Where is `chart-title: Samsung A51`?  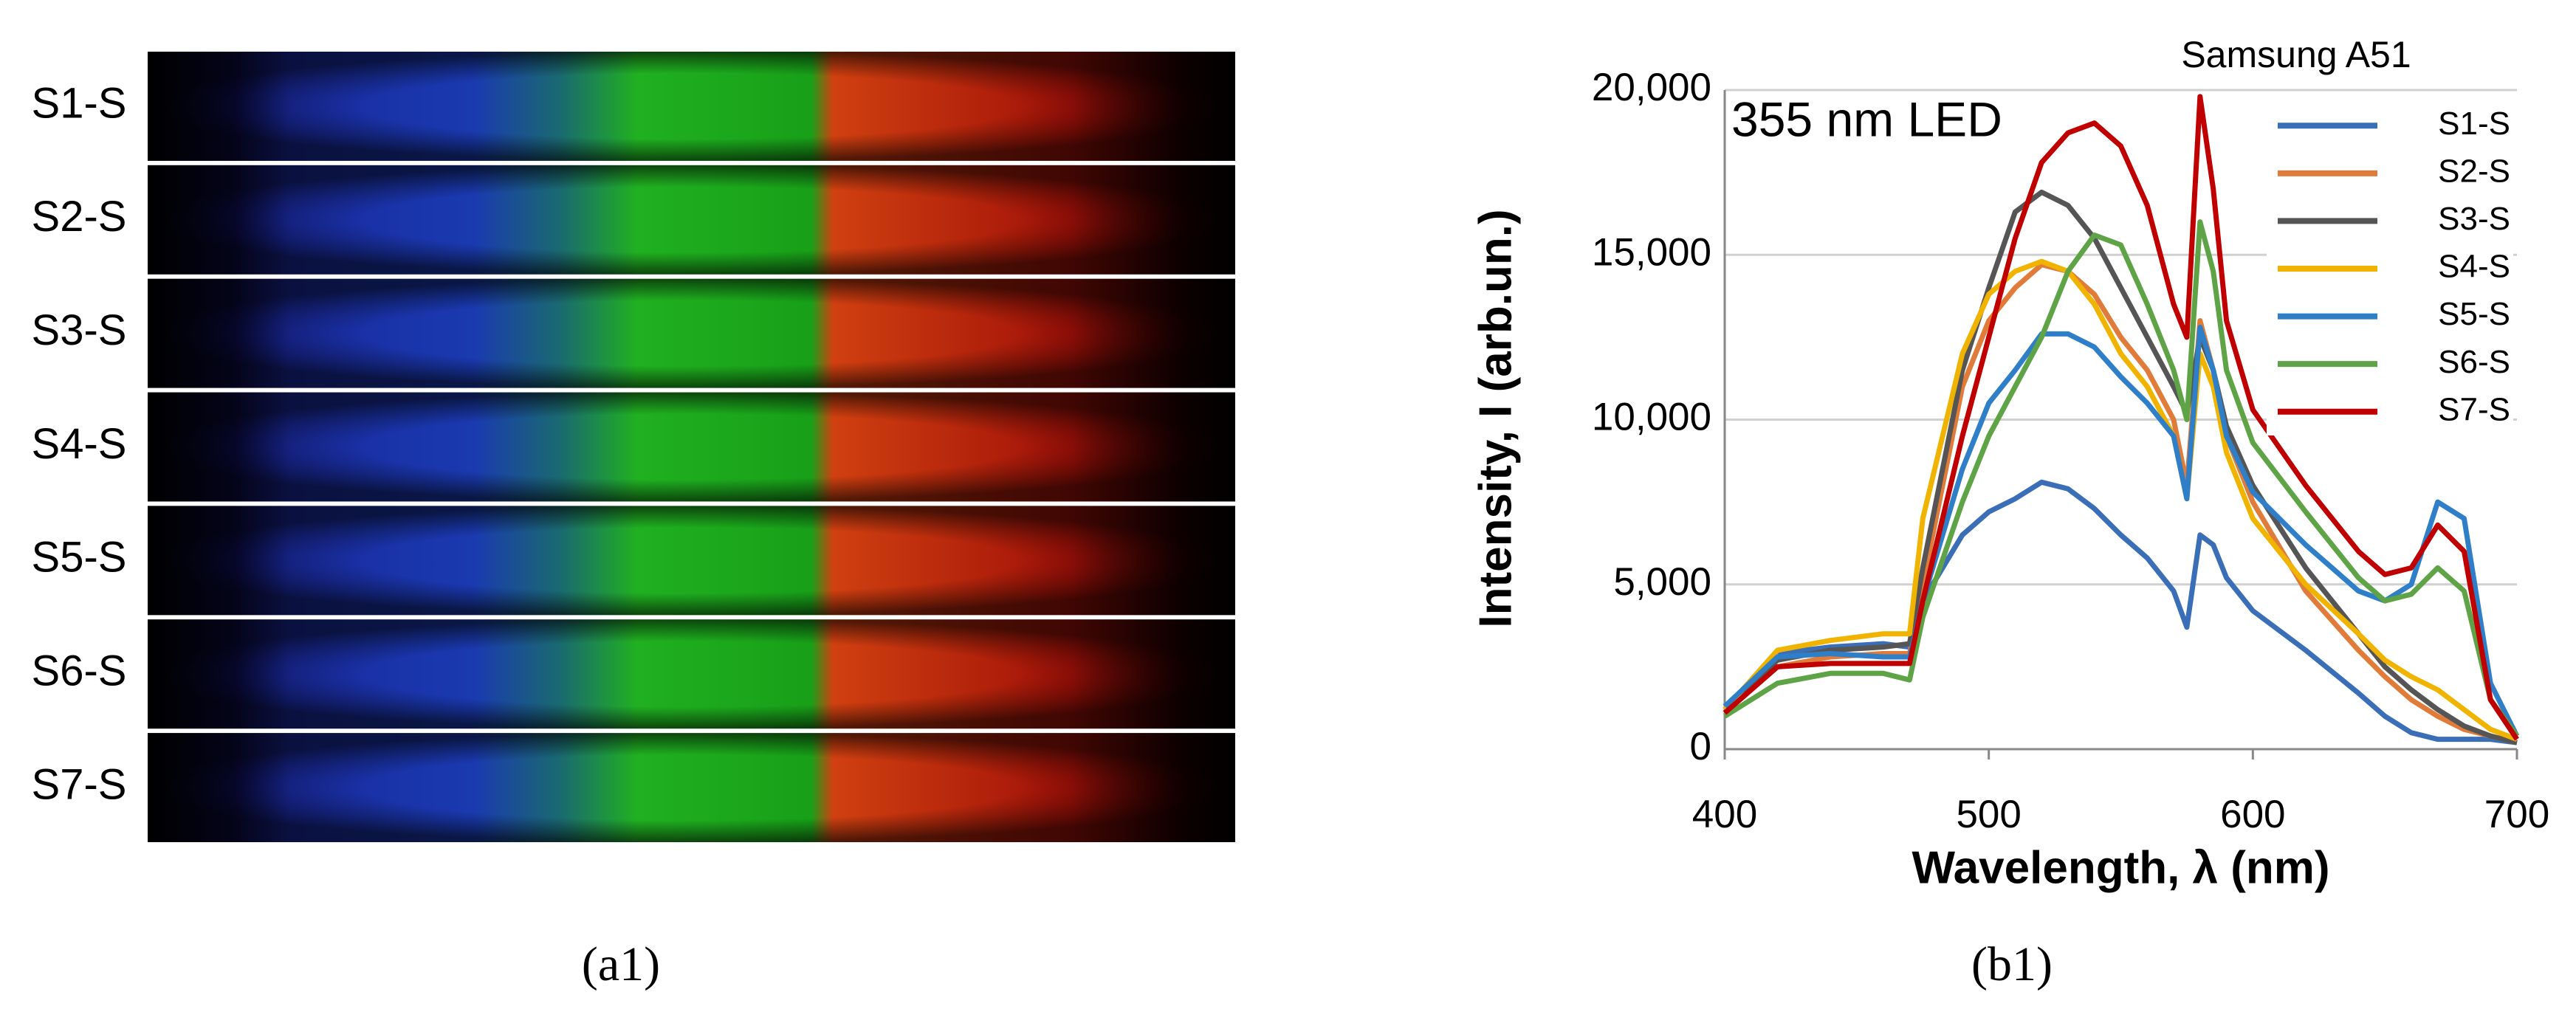 chart-title: Samsung A51 is located at coordinates (2296, 54).